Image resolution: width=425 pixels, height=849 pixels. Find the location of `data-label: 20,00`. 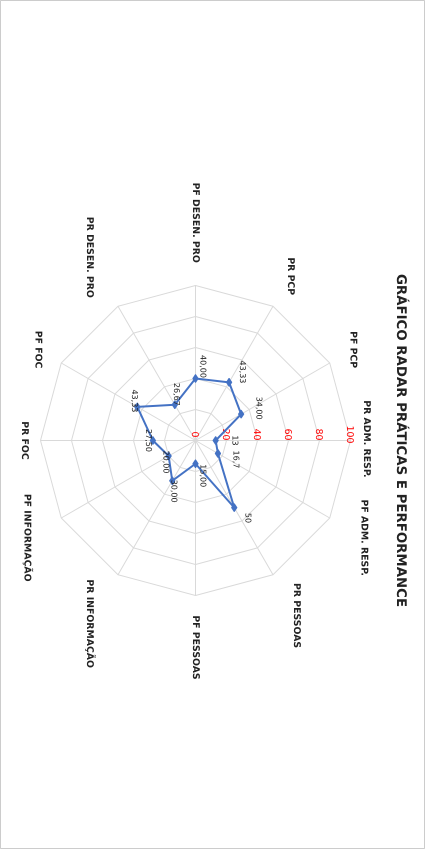

data-label: 20,00 is located at coordinates (165, 462).